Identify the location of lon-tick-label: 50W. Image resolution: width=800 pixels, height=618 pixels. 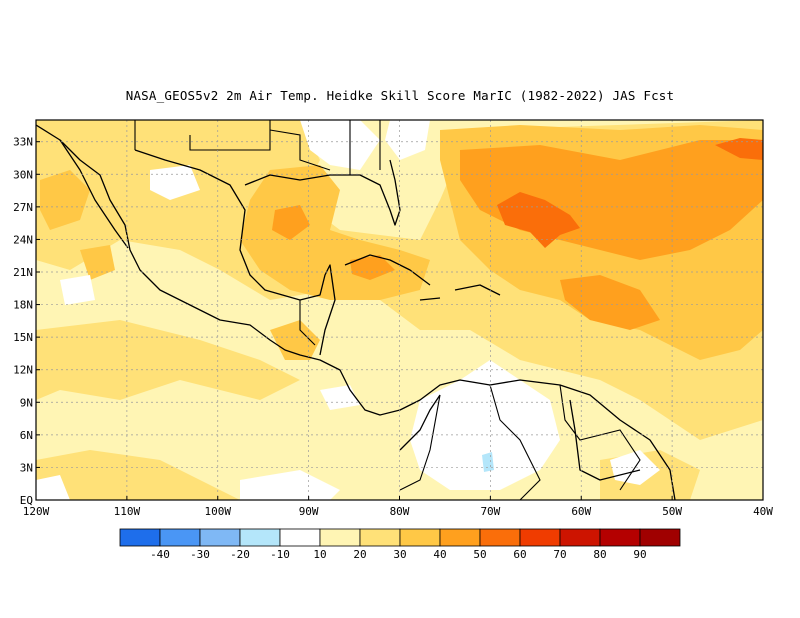
(672, 511).